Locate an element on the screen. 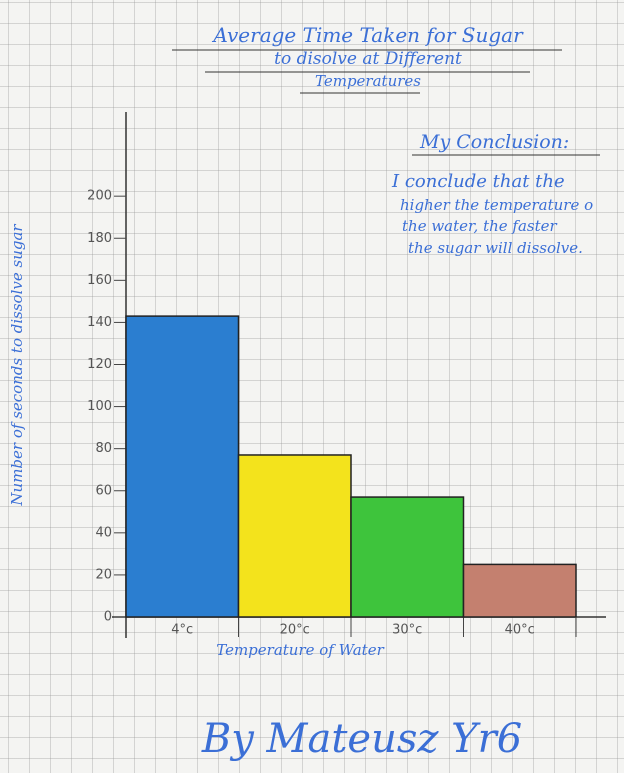 The width and height of the screenshot is (624, 773). annotation-text: the sugar will dissolve. is located at coordinates (495, 248).